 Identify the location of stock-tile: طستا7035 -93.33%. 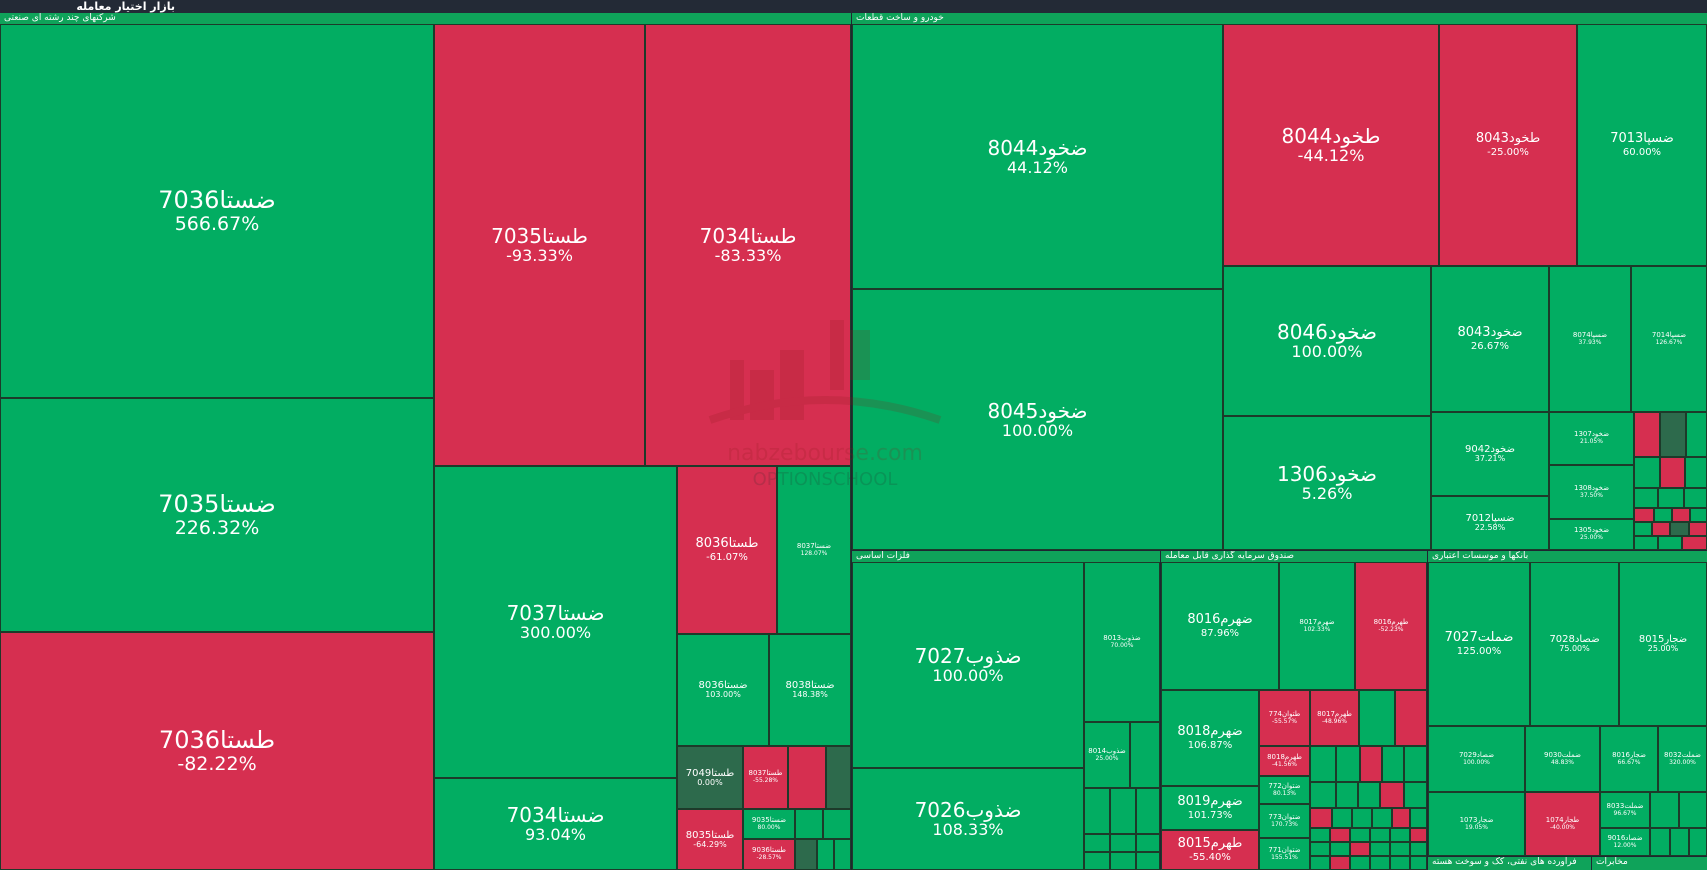
(539, 245).